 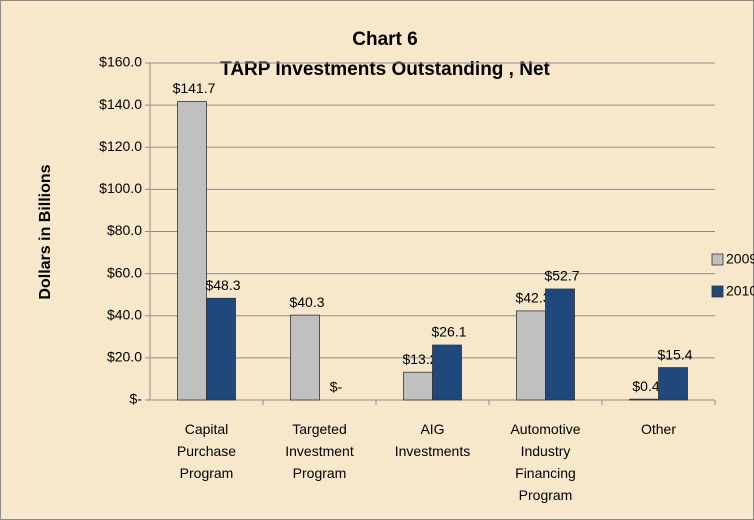 What do you see at coordinates (120, 62) in the screenshot?
I see `y-tick-label: $160.0` at bounding box center [120, 62].